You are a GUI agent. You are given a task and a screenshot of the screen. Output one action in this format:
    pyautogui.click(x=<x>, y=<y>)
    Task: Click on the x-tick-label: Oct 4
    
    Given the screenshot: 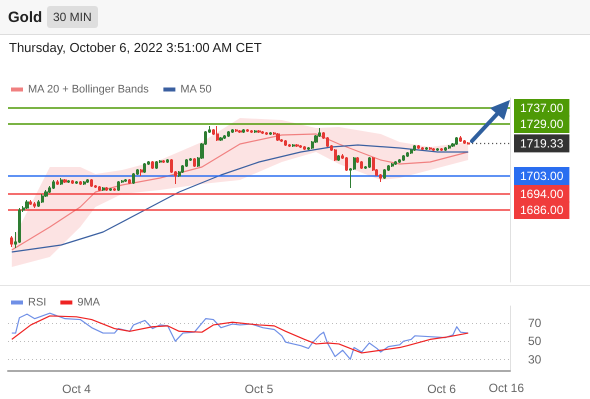 What is the action you would take?
    pyautogui.click(x=77, y=389)
    